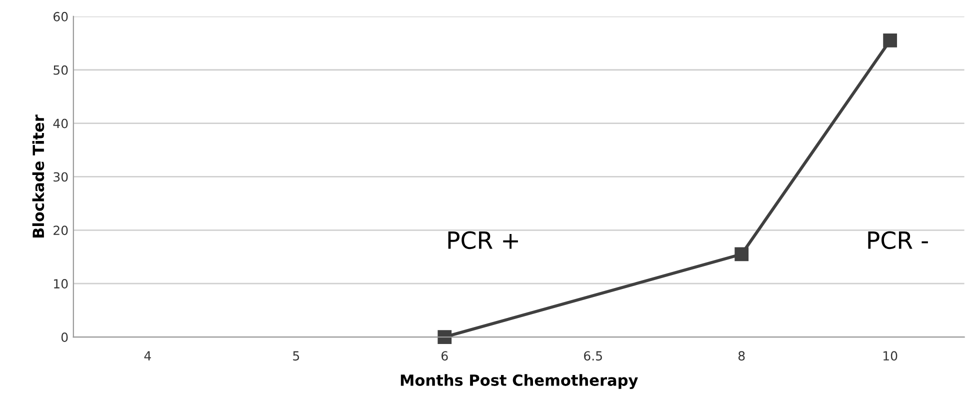  What do you see at coordinates (61, 177) in the screenshot?
I see `y-tick-label: 30` at bounding box center [61, 177].